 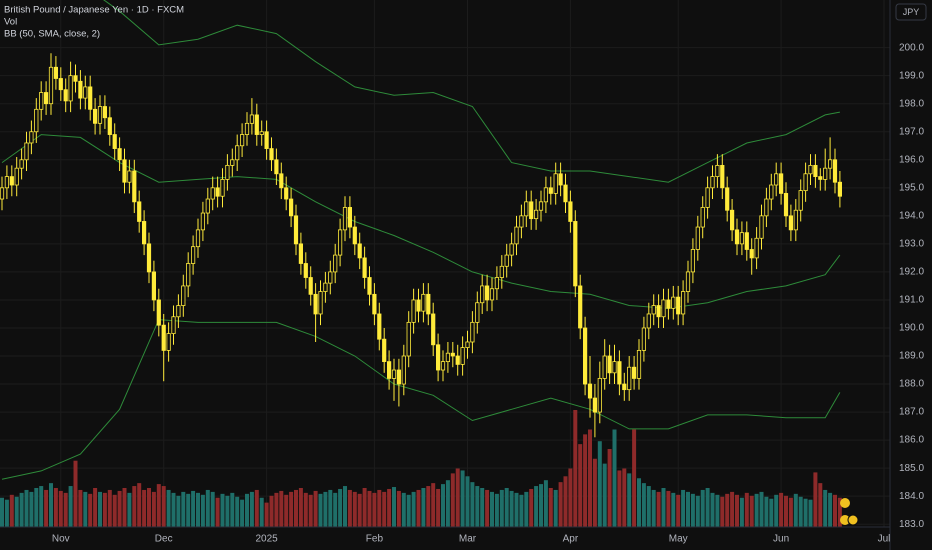 I want to click on currency-label: JPY, so click(x=911, y=12).